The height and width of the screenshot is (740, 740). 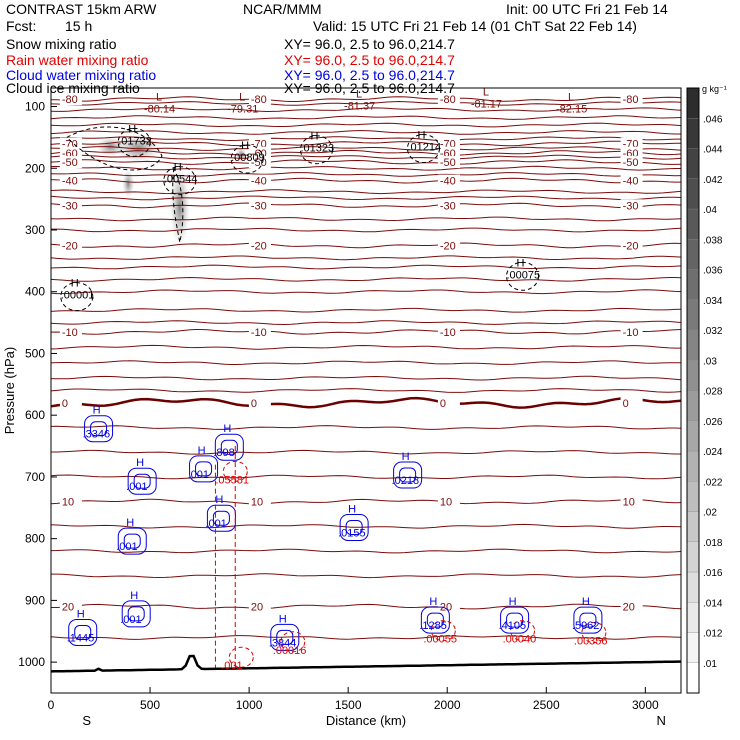 I want to click on colorbar-tick-label: .04, so click(x=710, y=210).